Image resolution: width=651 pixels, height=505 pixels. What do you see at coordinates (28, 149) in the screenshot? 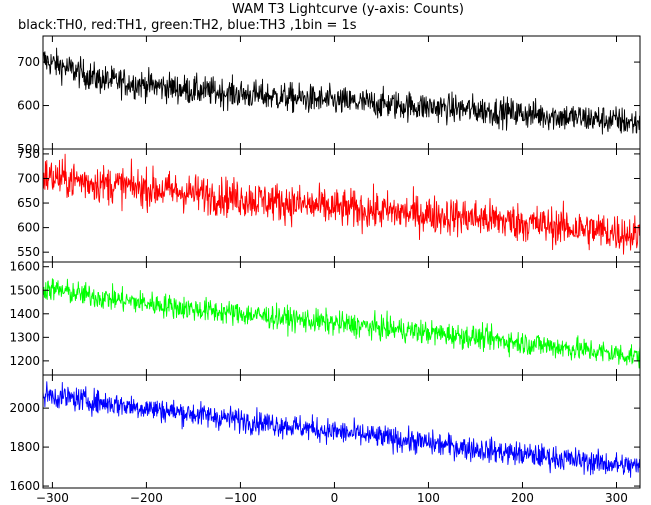
I see `y-tick-label: 500` at bounding box center [28, 149].